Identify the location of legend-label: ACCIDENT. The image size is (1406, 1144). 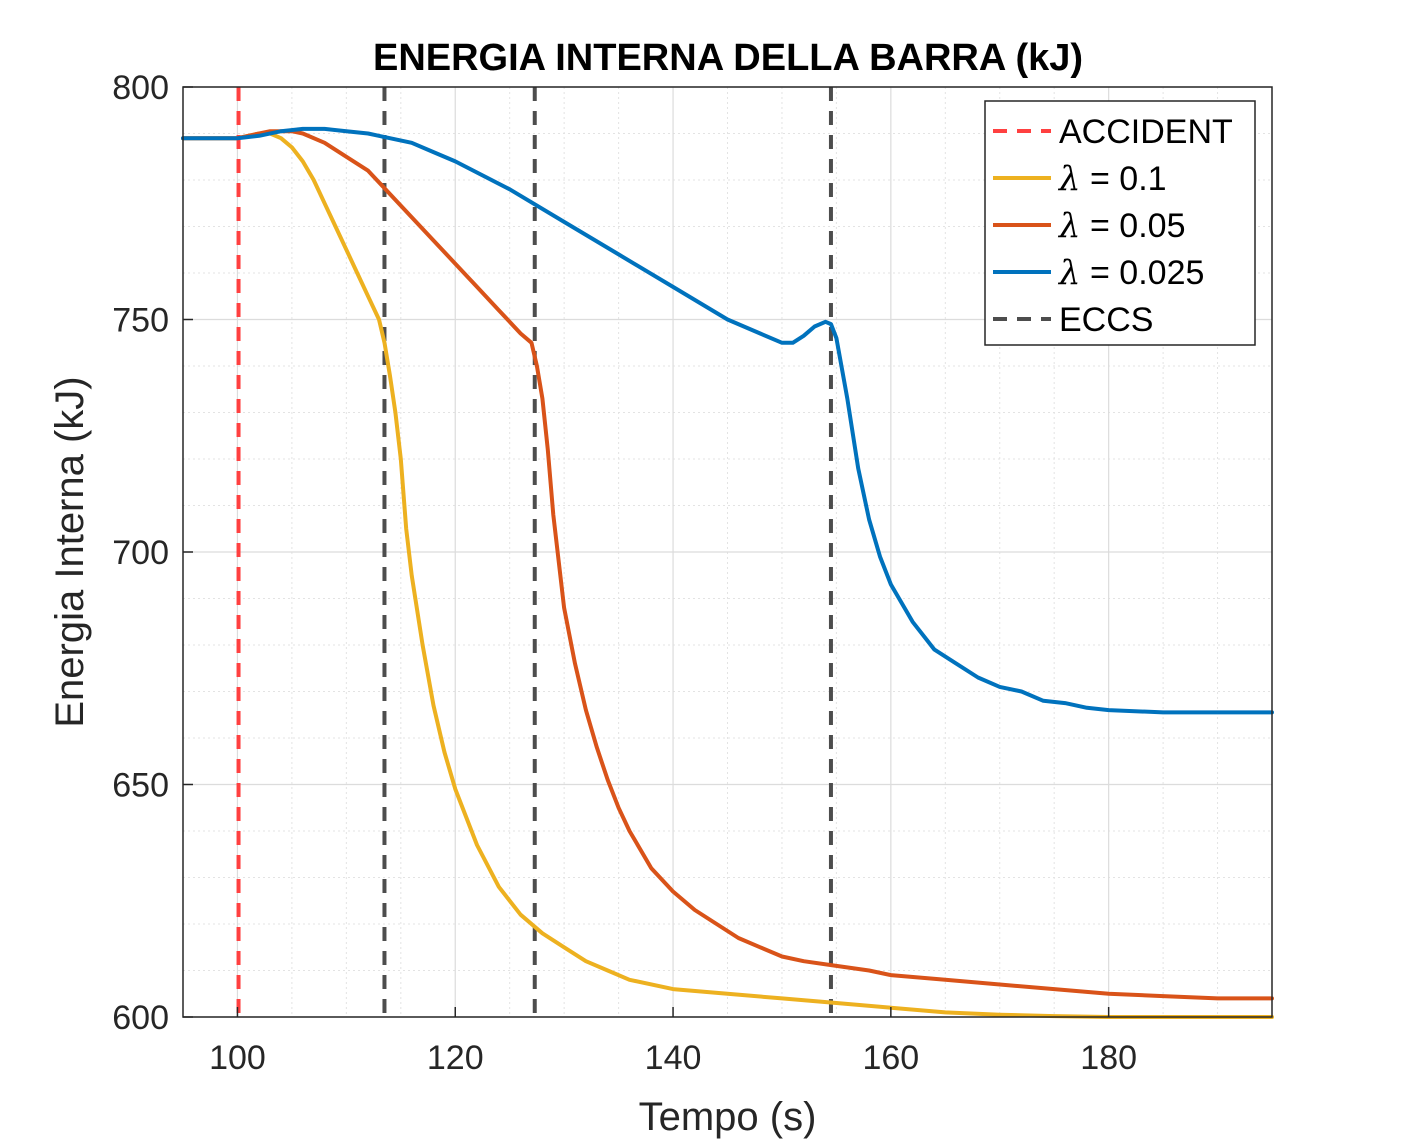
(1146, 132).